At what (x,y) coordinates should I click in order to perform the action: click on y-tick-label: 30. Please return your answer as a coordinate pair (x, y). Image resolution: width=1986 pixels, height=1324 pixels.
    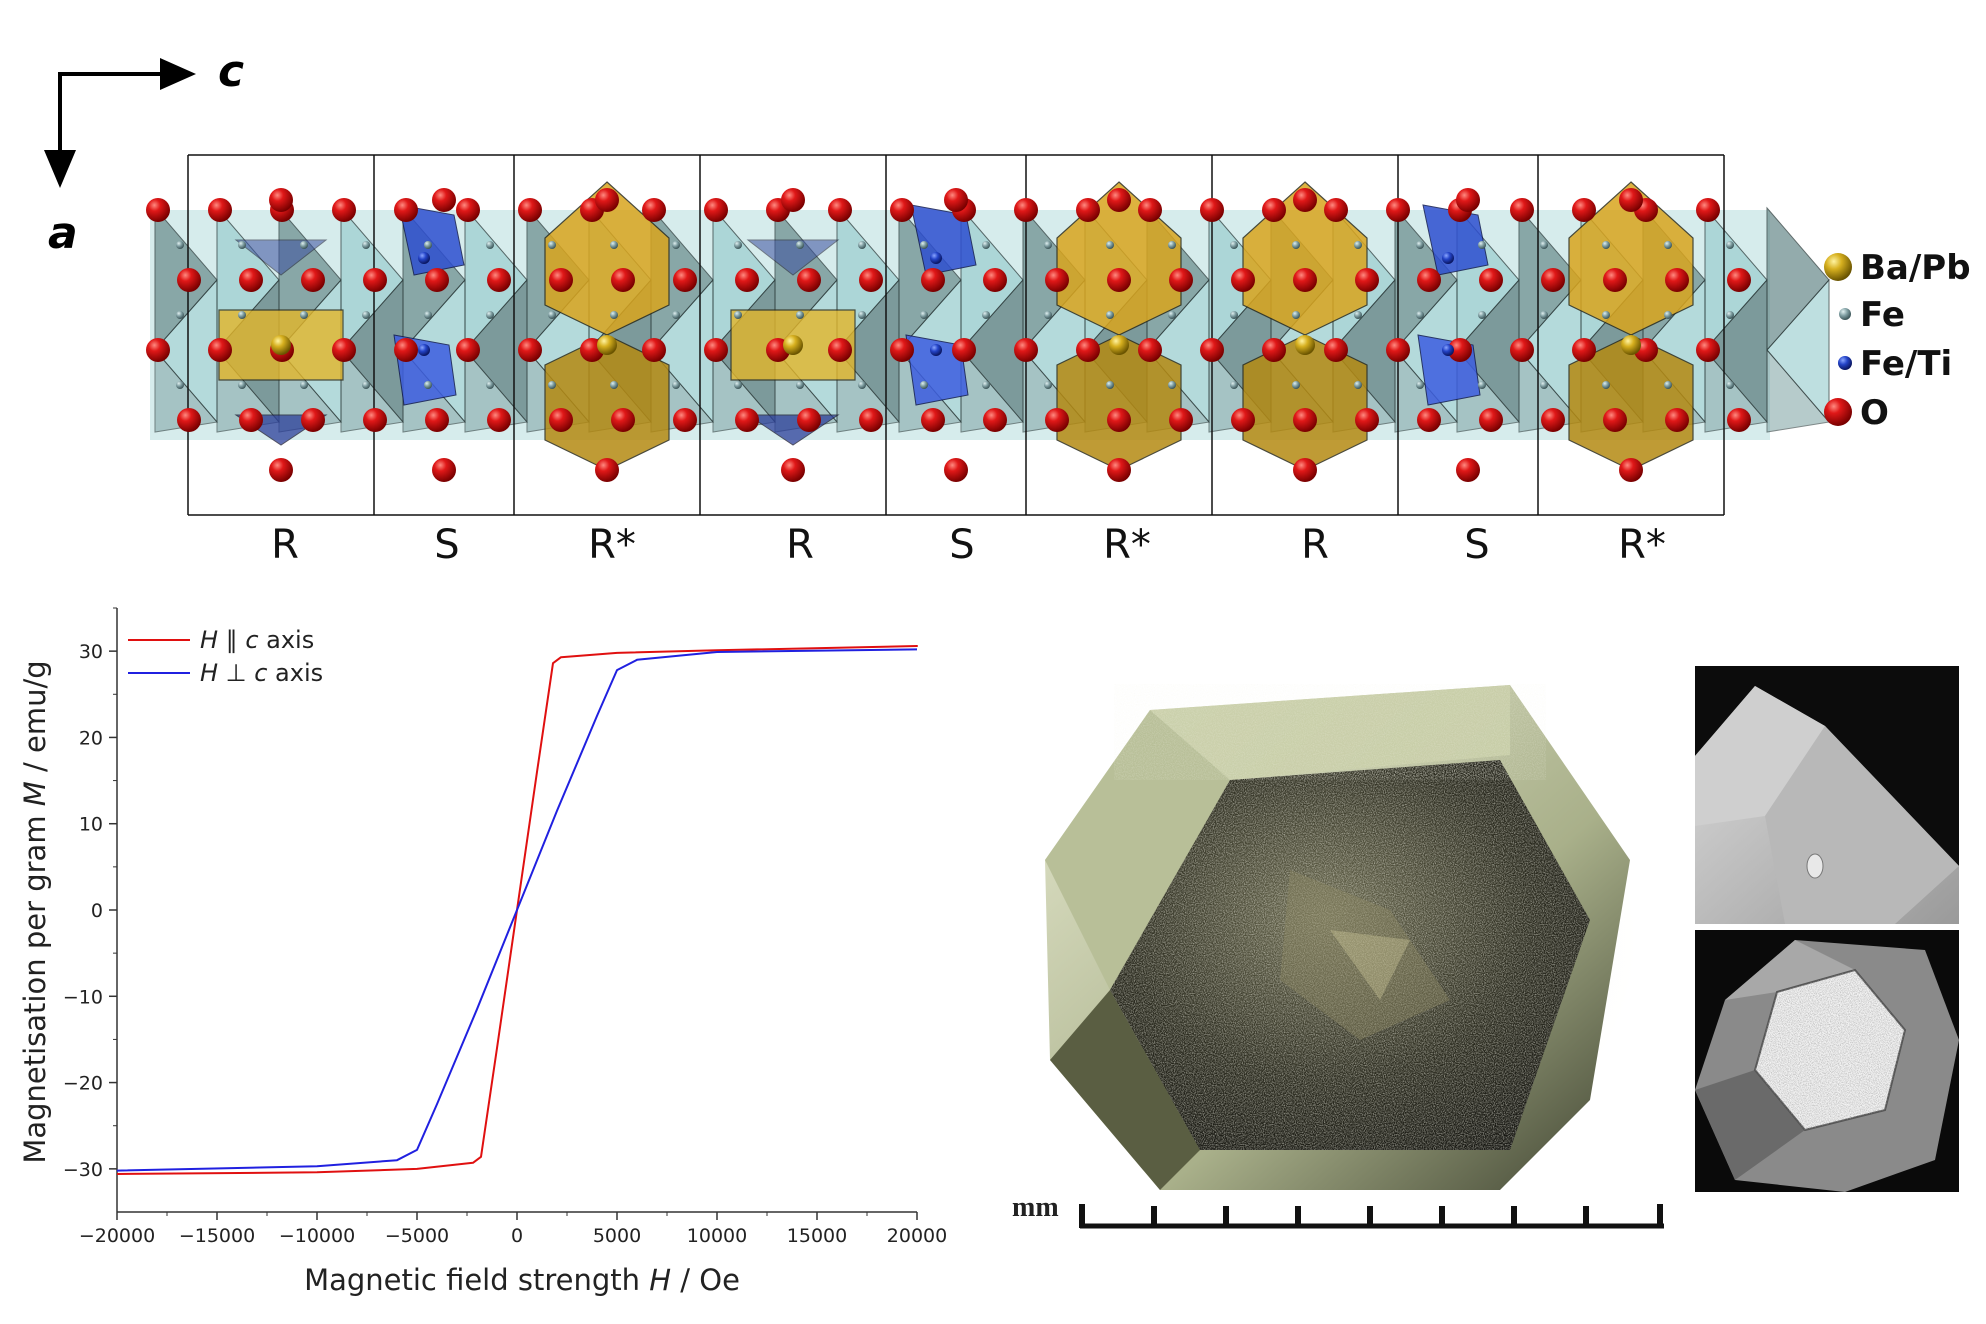
    Looking at the image, I should click on (91, 652).